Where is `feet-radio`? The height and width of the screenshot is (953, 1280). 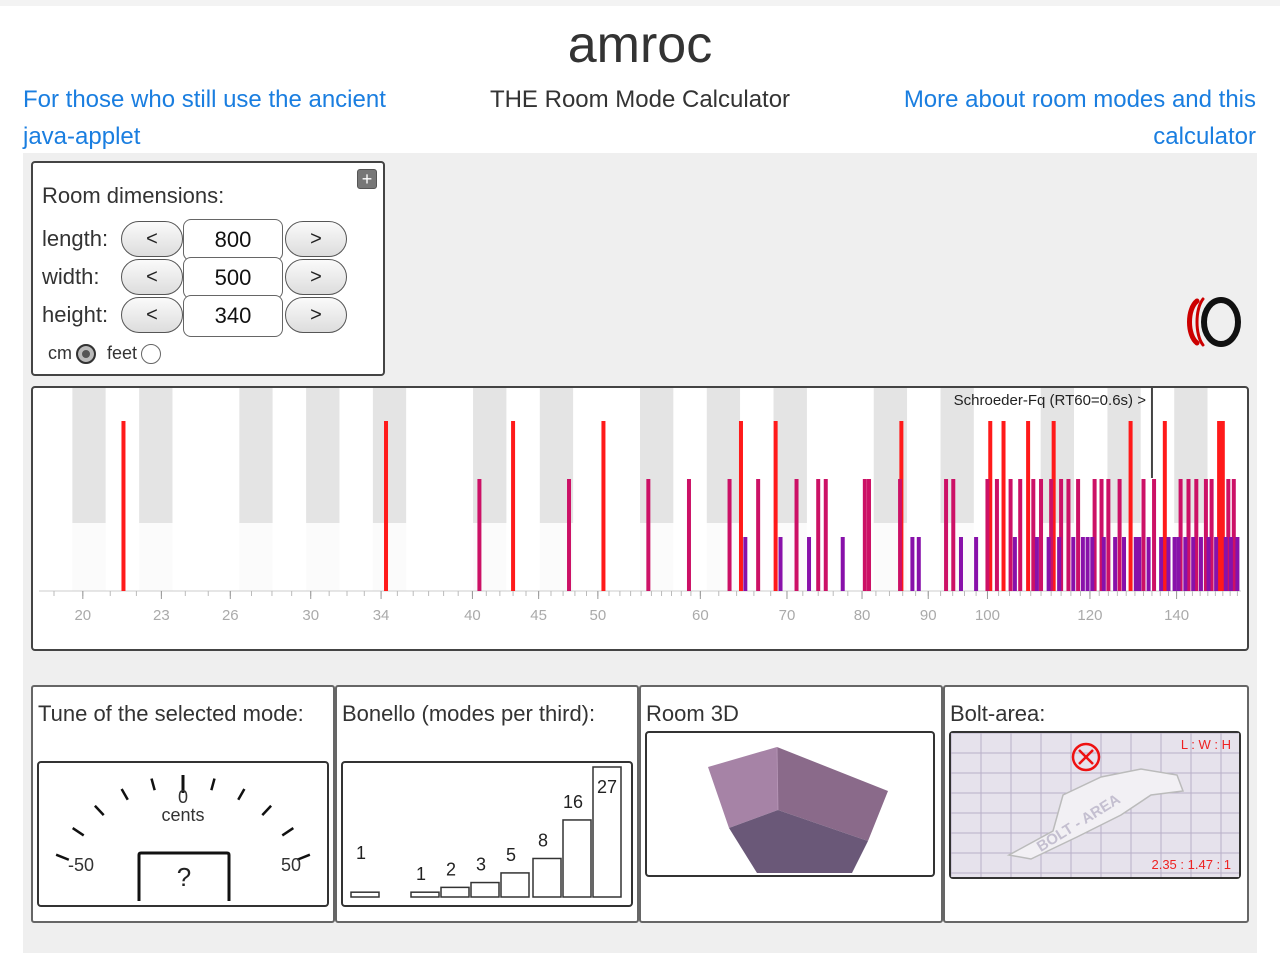
feet-radio is located at coordinates (151, 354).